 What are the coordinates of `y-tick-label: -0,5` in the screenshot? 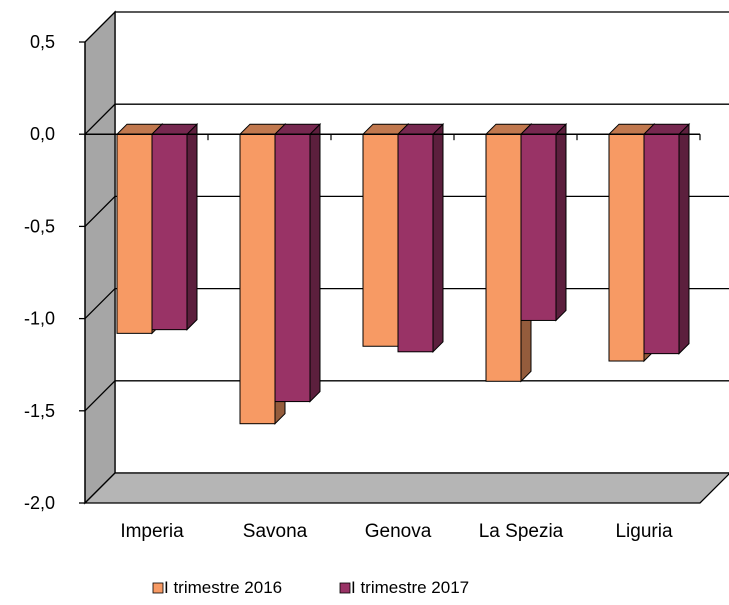 It's located at (39, 226).